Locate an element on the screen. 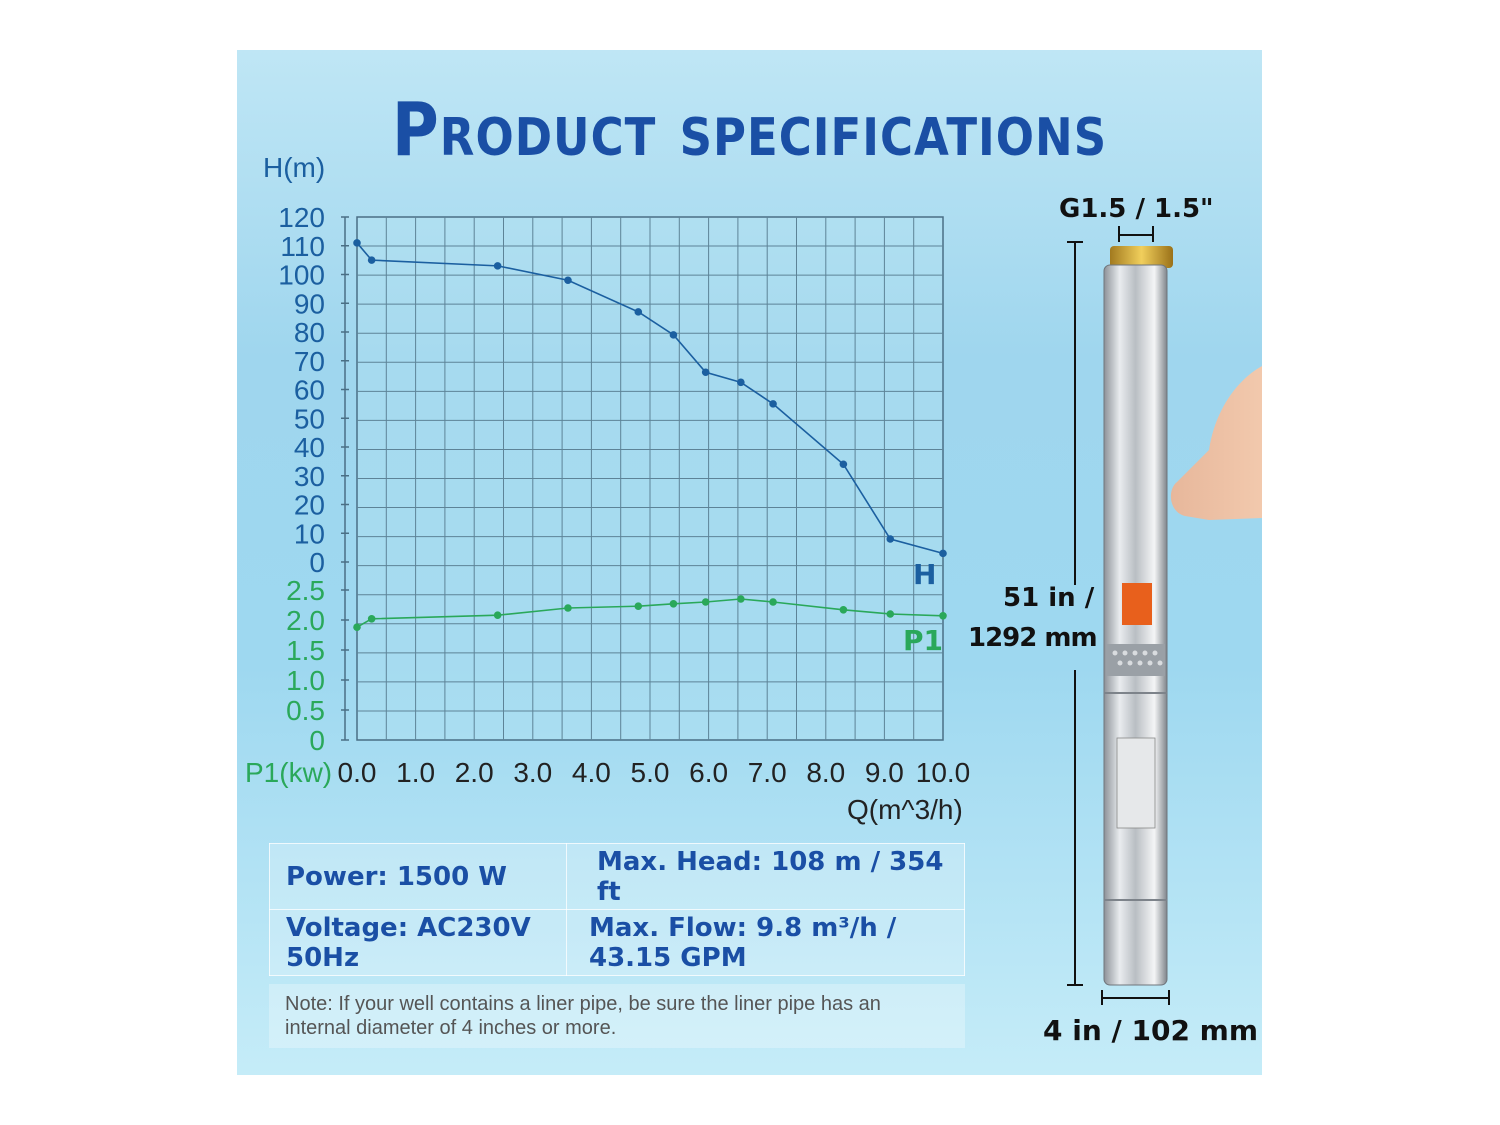 The image size is (1500, 1125). x-tick-label: 6.0 is located at coordinates (708, 772).